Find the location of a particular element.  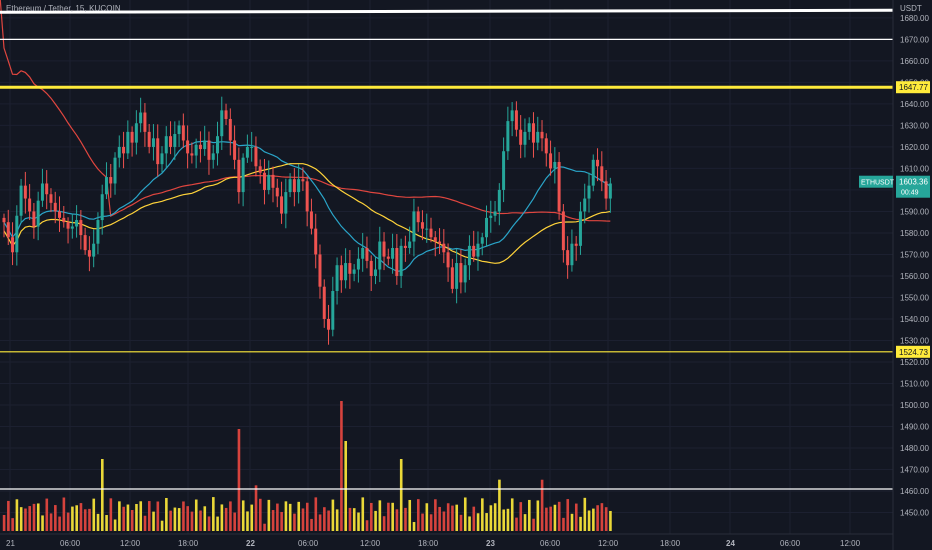

time-tick-label: 22 is located at coordinates (250, 543).